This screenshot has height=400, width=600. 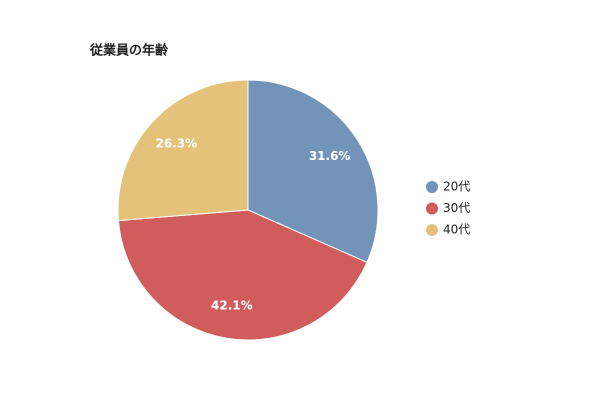 I want to click on value-label: 26.3%, so click(x=176, y=143).